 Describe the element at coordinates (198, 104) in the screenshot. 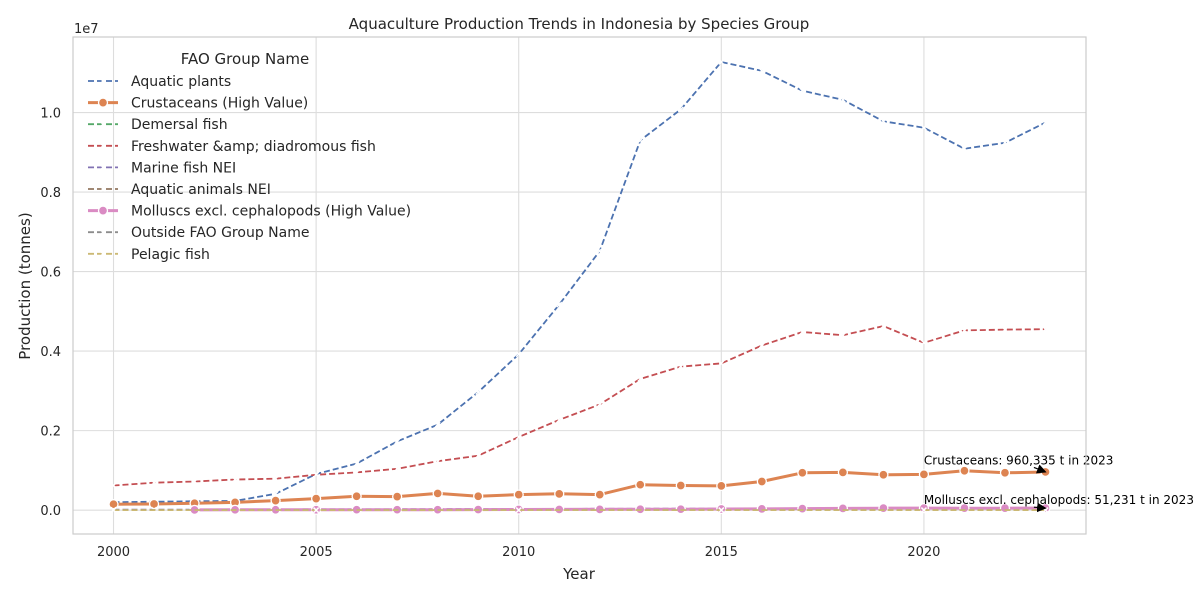

I see `legend-item-crustaceans-high-value: Crustaceans (High Value)` at that location.